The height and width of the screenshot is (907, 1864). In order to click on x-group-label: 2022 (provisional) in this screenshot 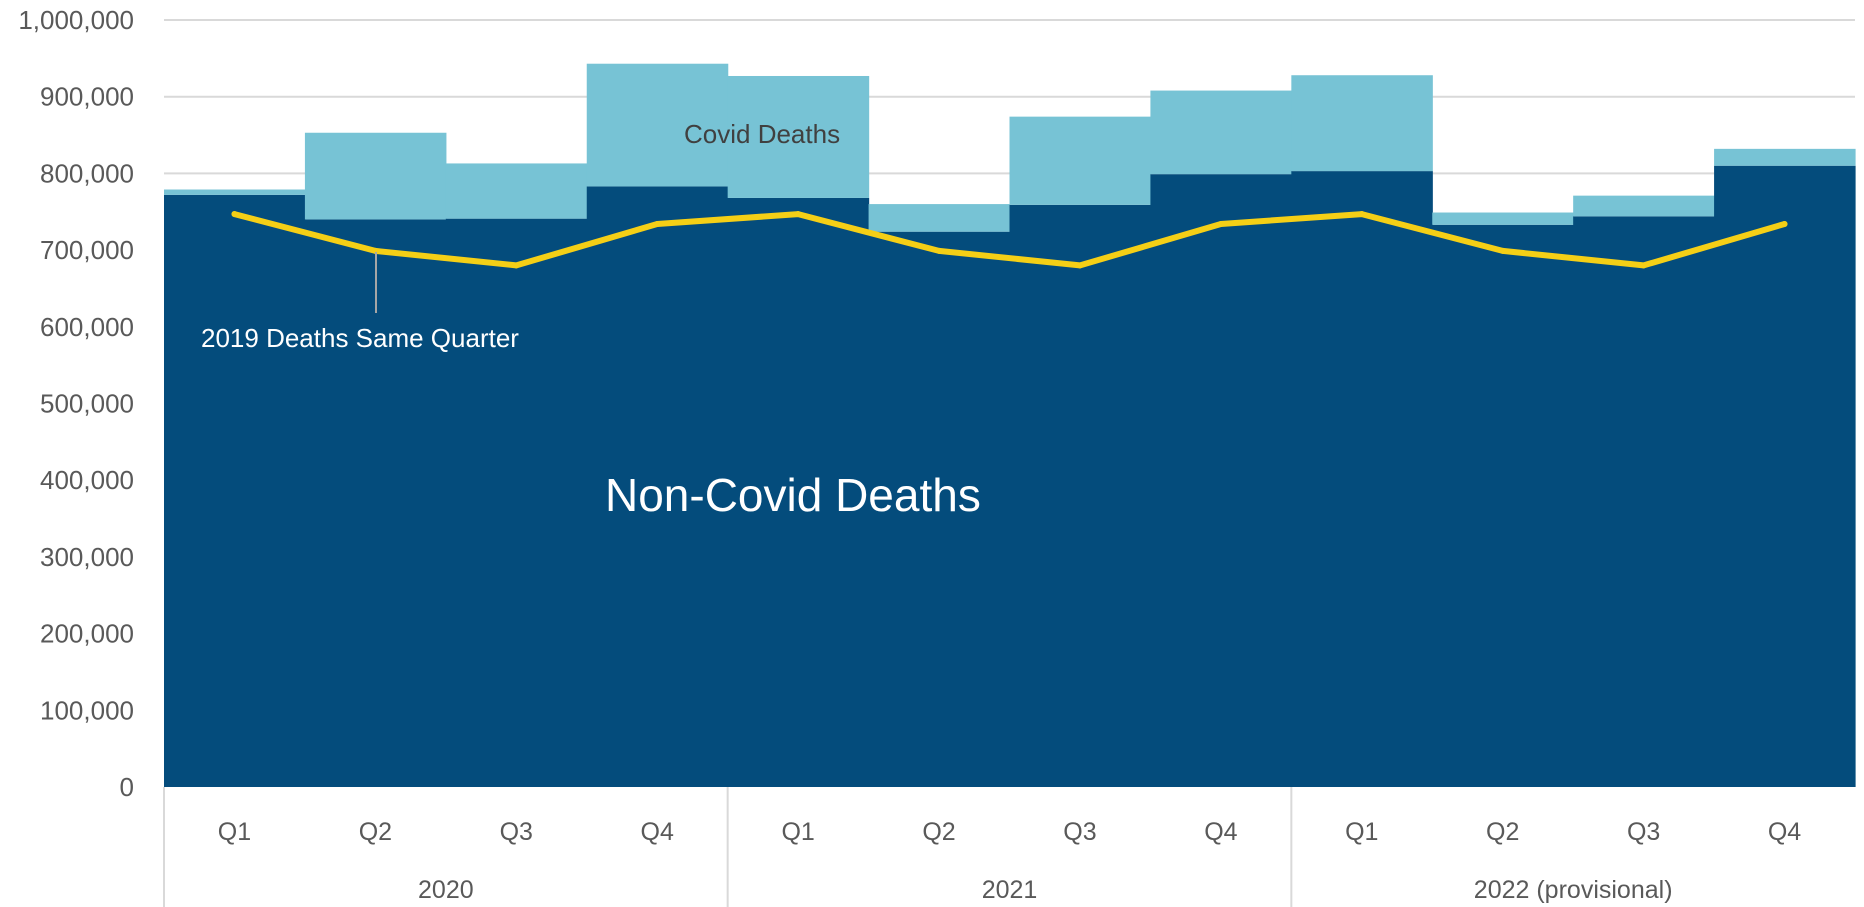, I will do `click(1573, 890)`.